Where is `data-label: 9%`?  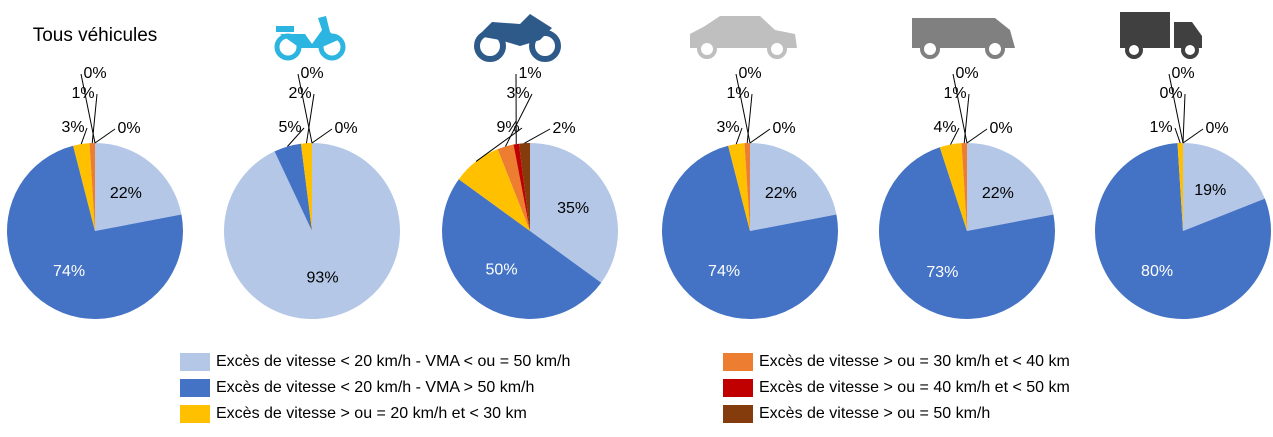 data-label: 9% is located at coordinates (507, 127).